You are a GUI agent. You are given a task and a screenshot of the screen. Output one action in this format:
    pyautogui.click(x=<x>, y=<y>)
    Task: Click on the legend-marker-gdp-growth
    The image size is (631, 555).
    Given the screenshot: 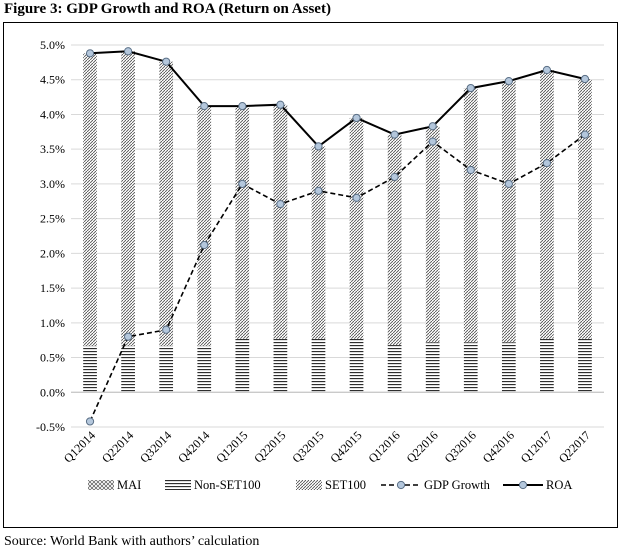 What is the action you would take?
    pyautogui.click(x=401, y=485)
    